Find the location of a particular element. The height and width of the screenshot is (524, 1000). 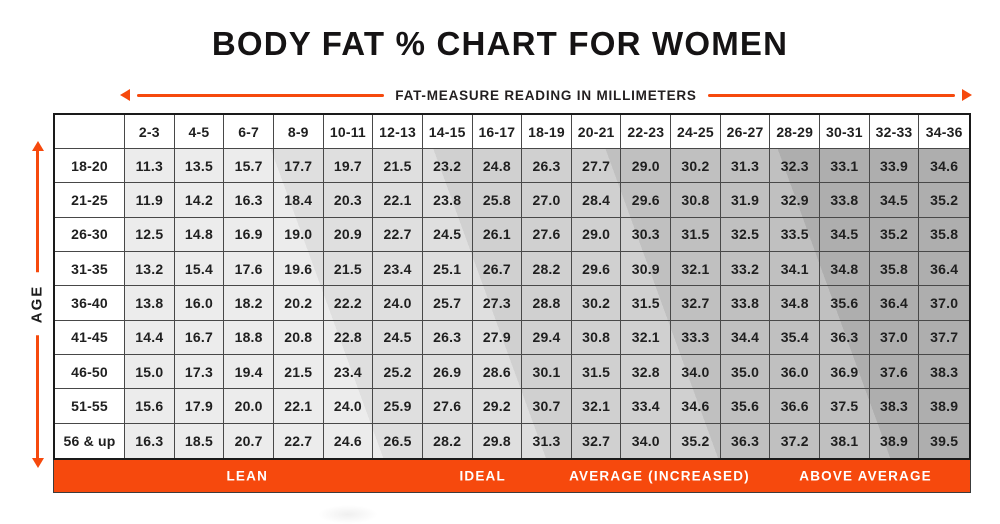

corner-cell is located at coordinates (90, 132).